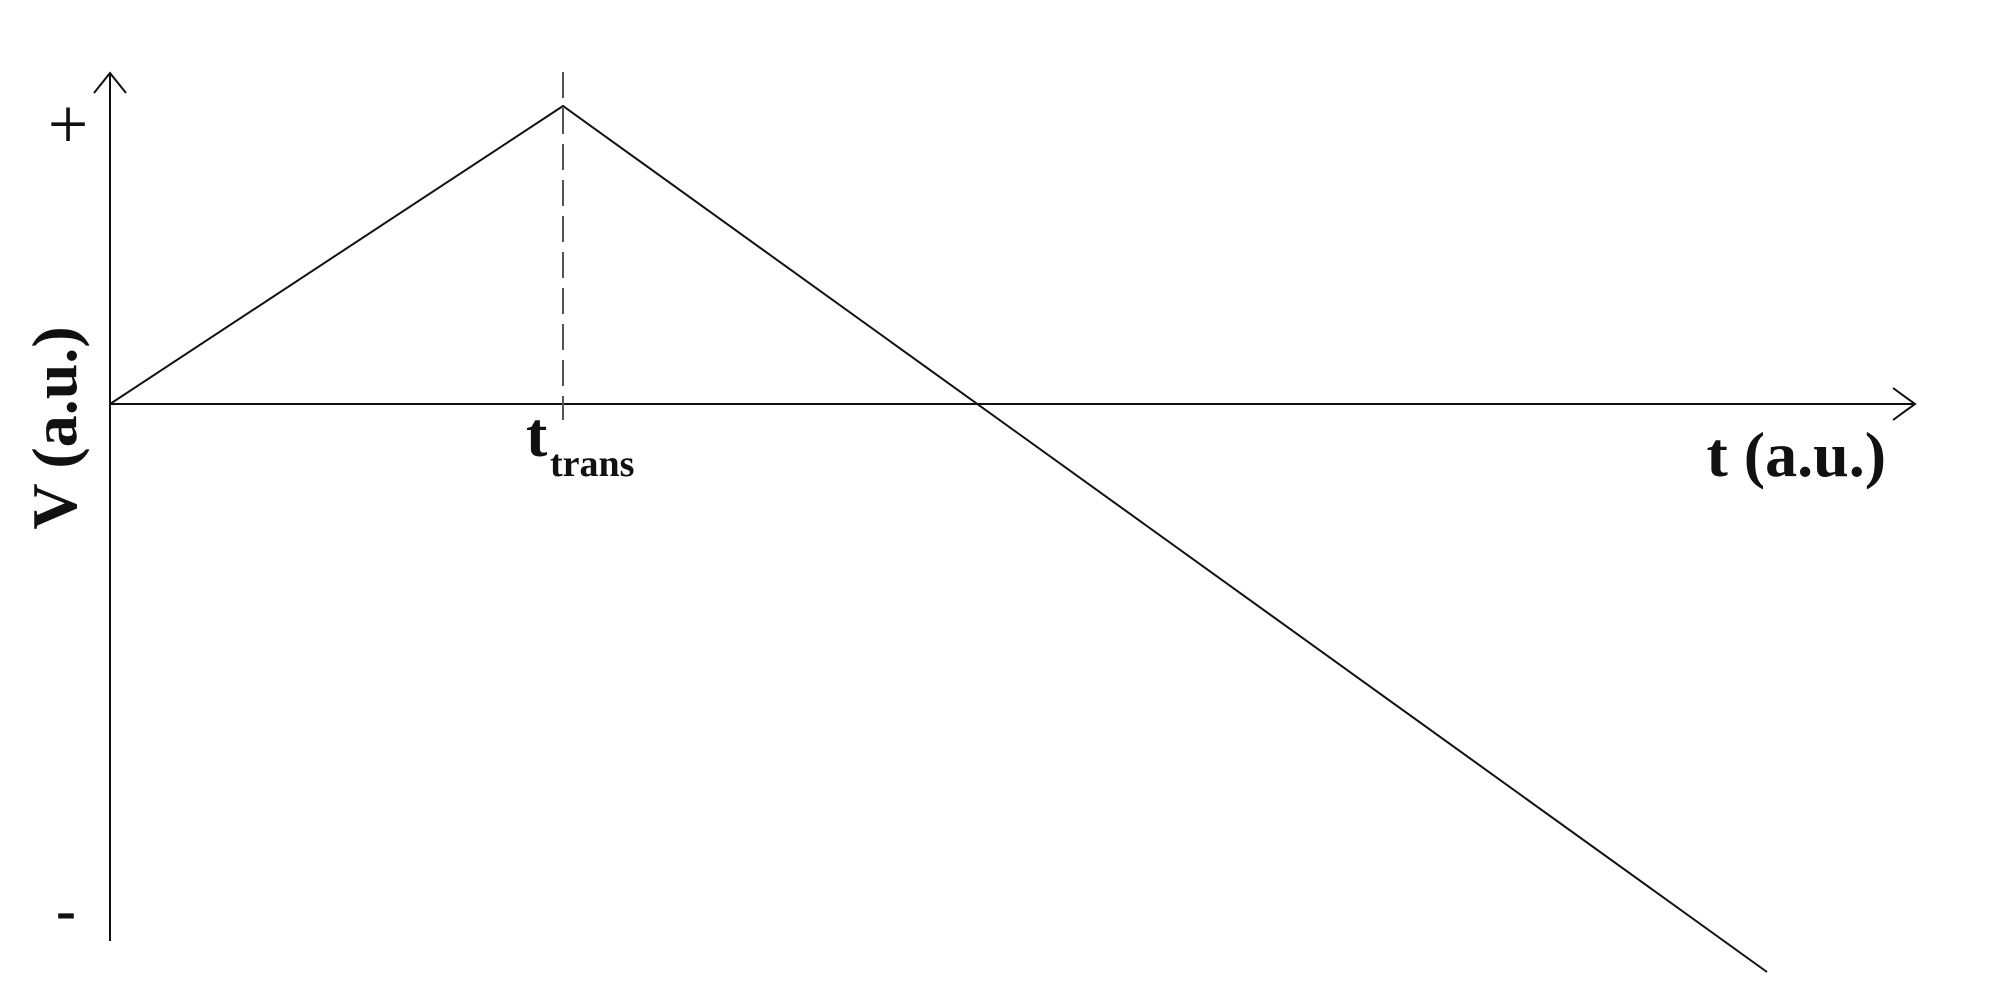  What do you see at coordinates (1904, 404) in the screenshot?
I see `x-axis-arrow` at bounding box center [1904, 404].